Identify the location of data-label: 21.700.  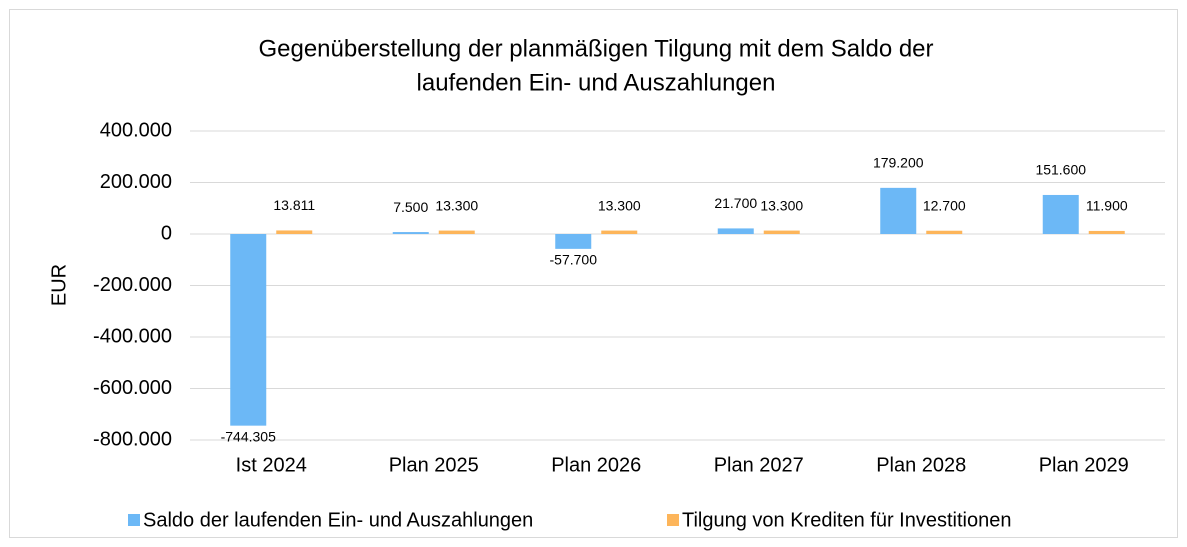
(735, 203).